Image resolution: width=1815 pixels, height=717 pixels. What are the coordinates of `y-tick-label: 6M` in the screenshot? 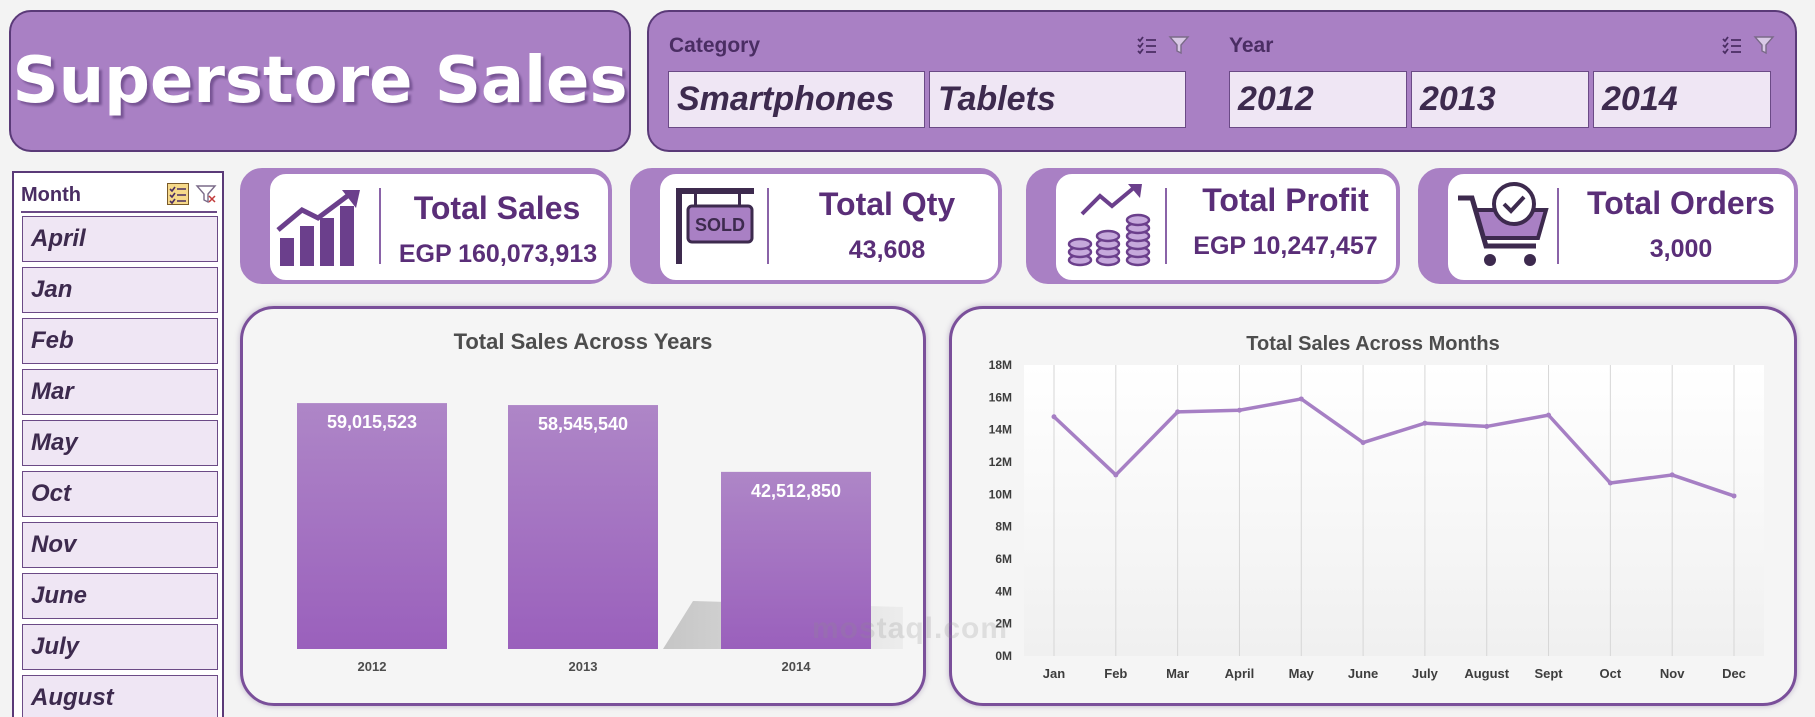 It's located at (1003, 559).